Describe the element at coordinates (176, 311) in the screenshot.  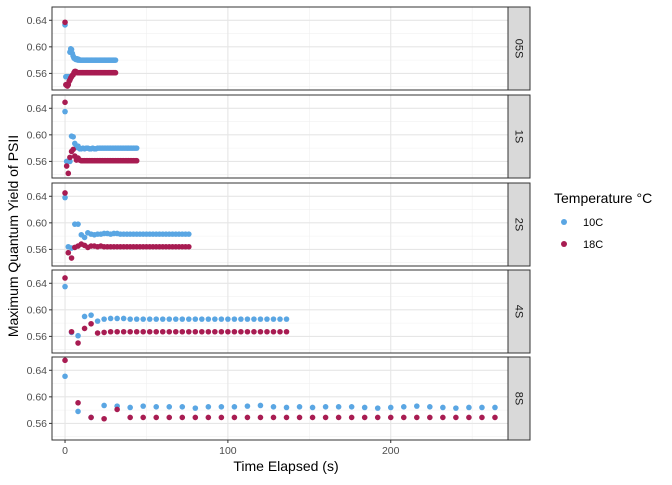
I see `series-10C-4S` at that location.